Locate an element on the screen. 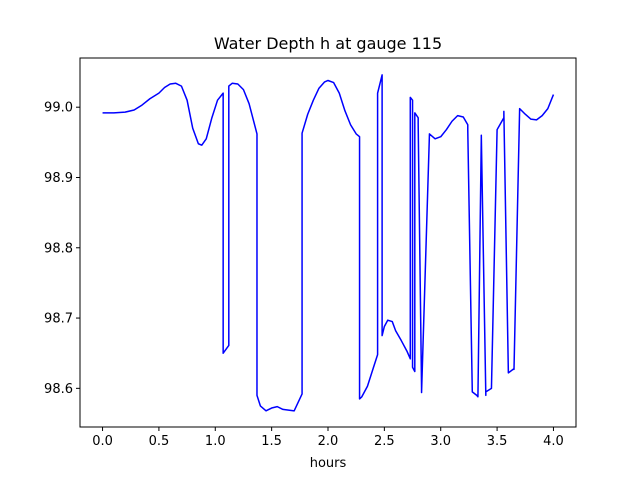 The width and height of the screenshot is (640, 480). y-tick-label: 98.8 is located at coordinates (58, 248).